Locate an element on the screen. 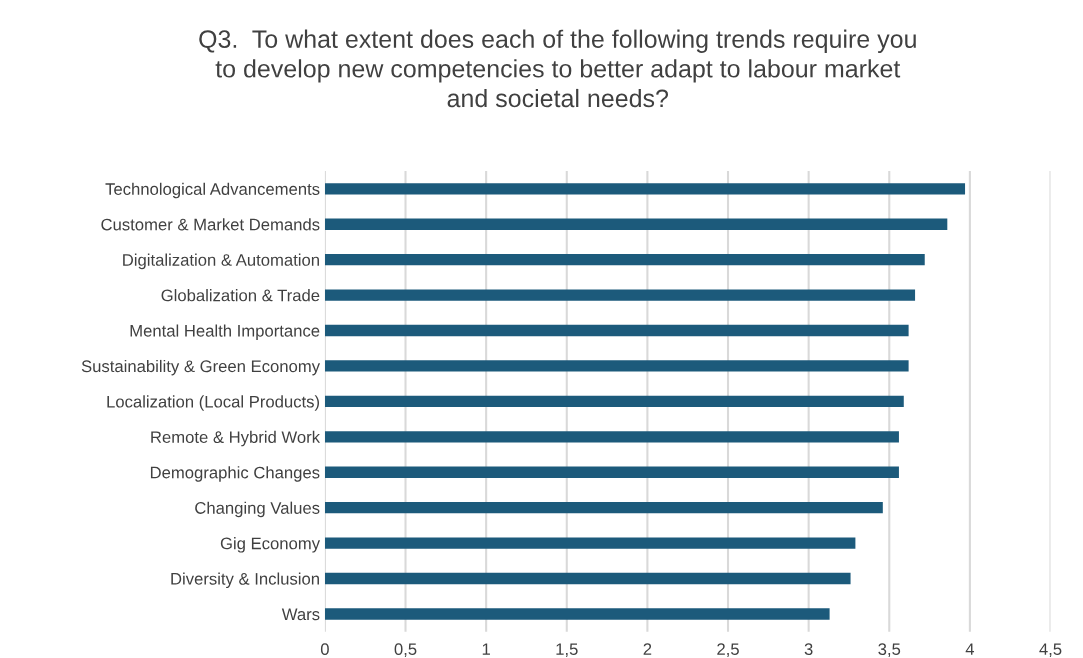 This screenshot has height=658, width=1083. x-tick-label: 3,5 is located at coordinates (889, 650).